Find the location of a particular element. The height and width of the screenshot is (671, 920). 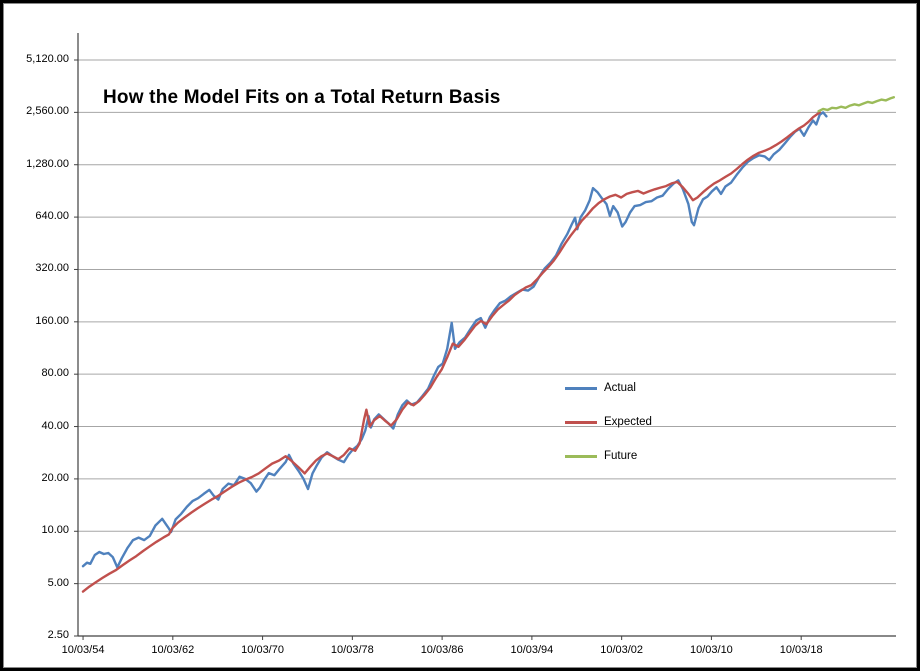

y-axis-label: 20.00 is located at coordinates (55, 477).